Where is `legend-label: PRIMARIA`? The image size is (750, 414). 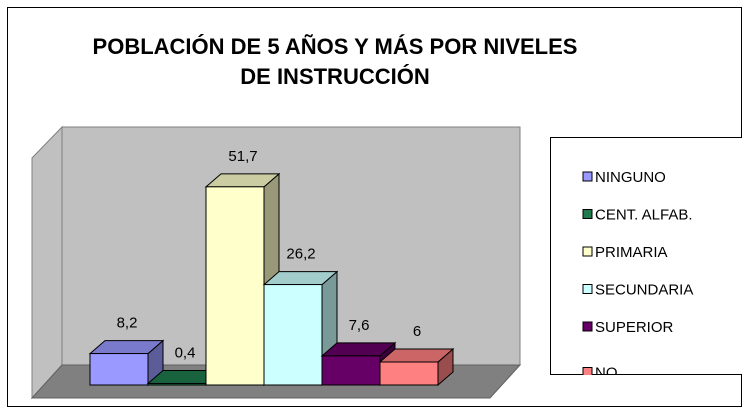 legend-label: PRIMARIA is located at coordinates (631, 252).